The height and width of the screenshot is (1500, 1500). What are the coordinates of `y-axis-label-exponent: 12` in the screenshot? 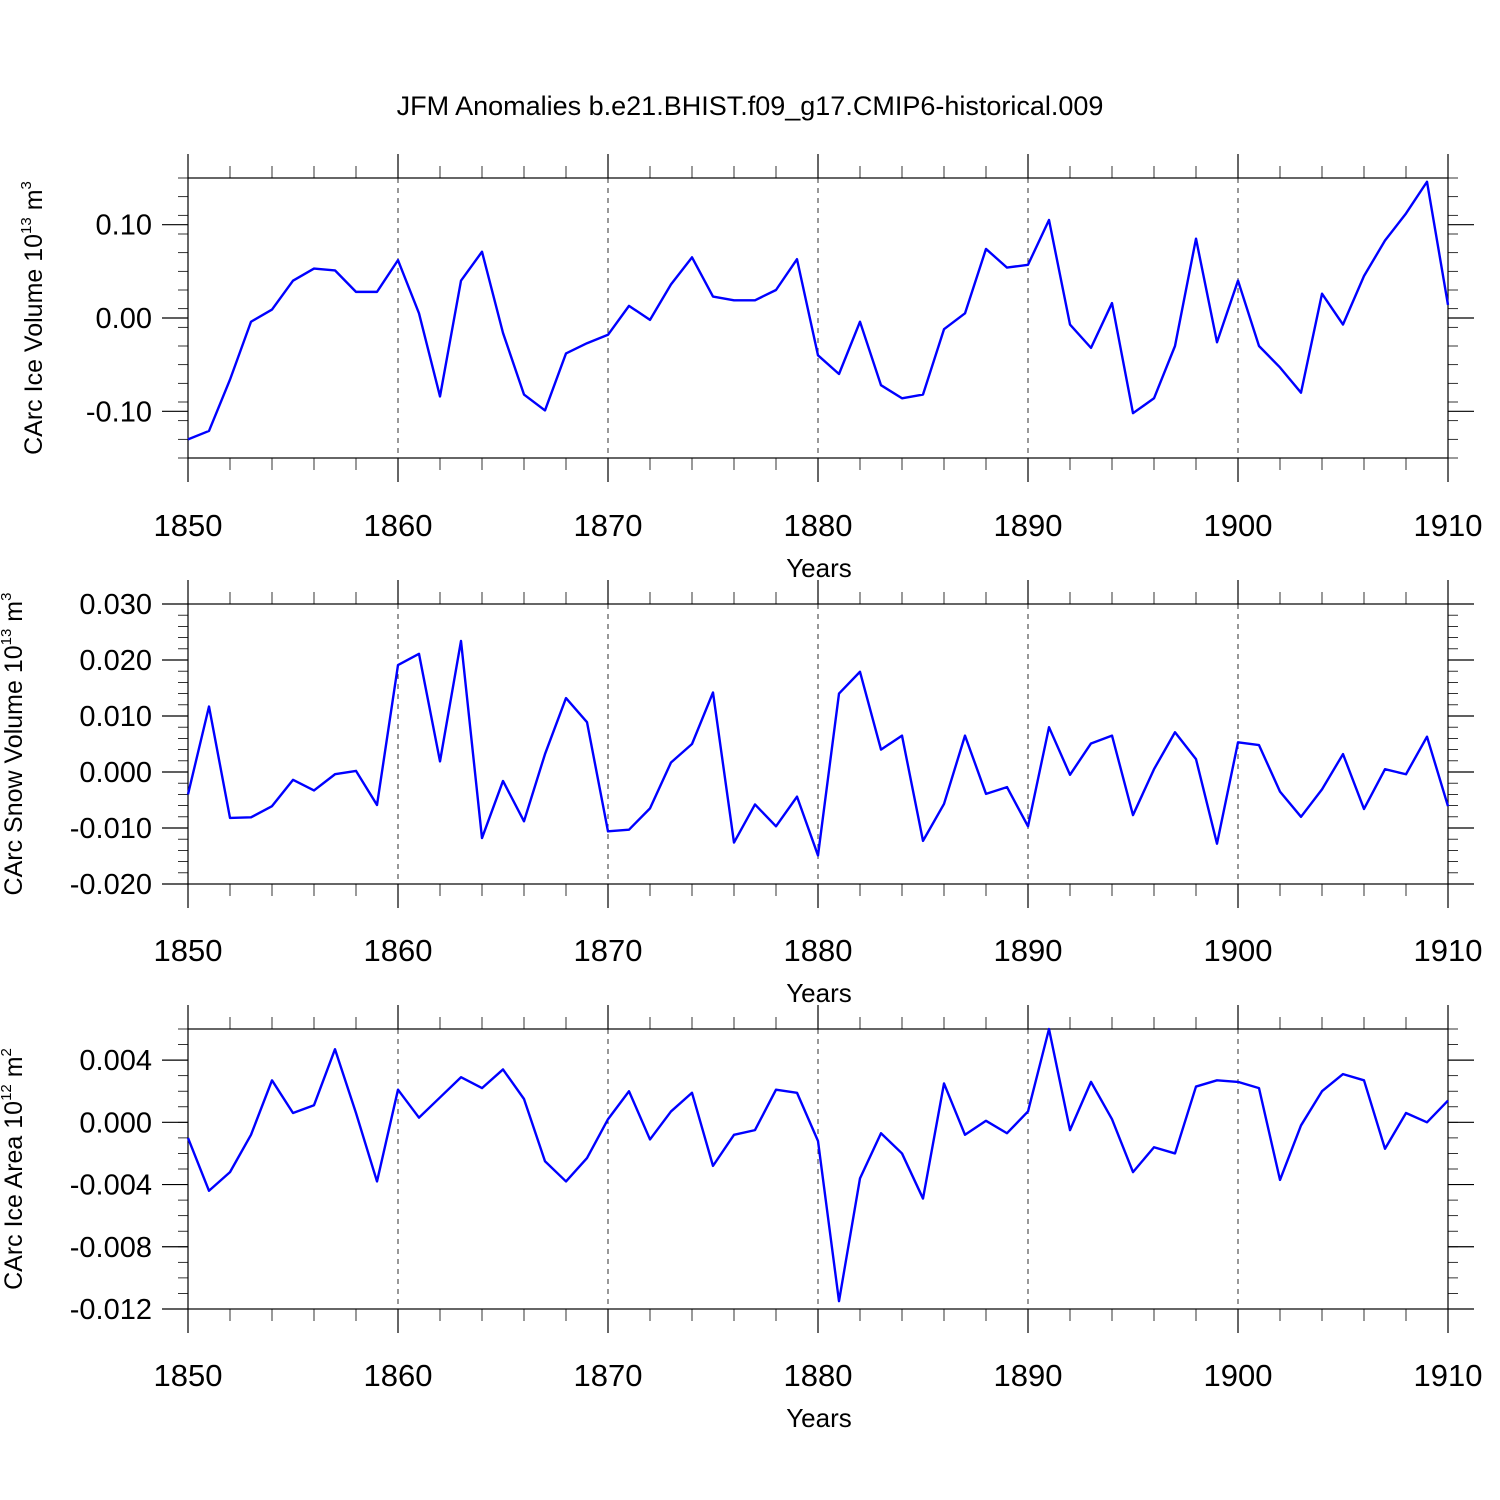 It's located at (7, 1092).